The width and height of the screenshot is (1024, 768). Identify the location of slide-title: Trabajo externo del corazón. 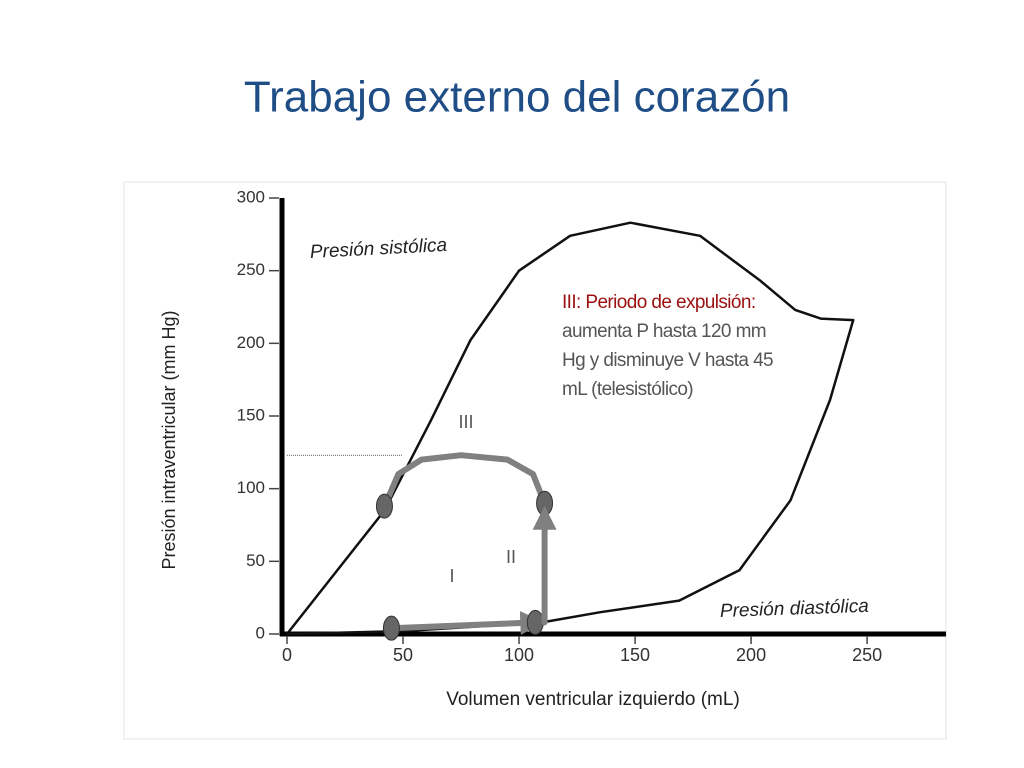
(517, 97).